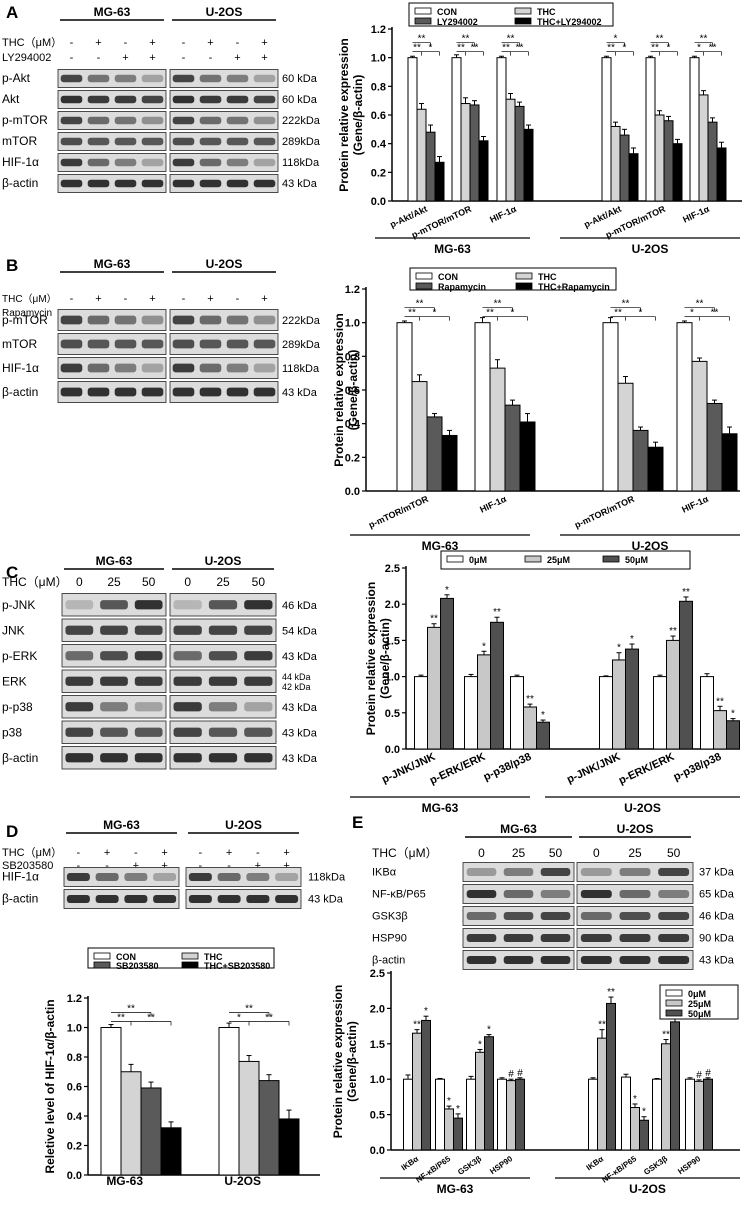 The image size is (746, 1206). What do you see at coordinates (717, 895) in the screenshot?
I see `kda-label: 65 kDa` at bounding box center [717, 895].